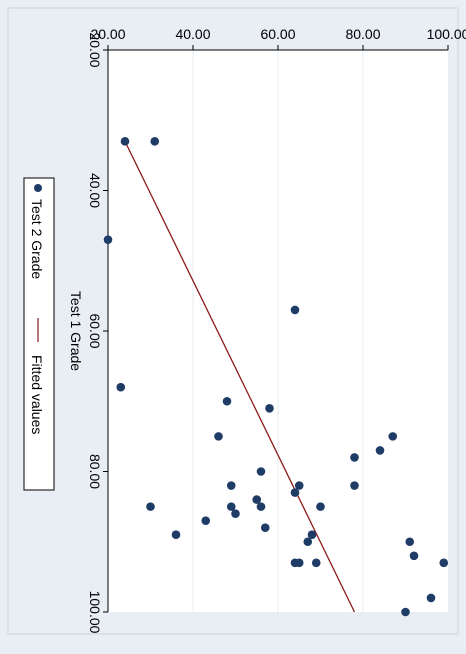 This screenshot has width=466, height=654. I want to click on top-tick-label: 60.00, so click(277, 34).